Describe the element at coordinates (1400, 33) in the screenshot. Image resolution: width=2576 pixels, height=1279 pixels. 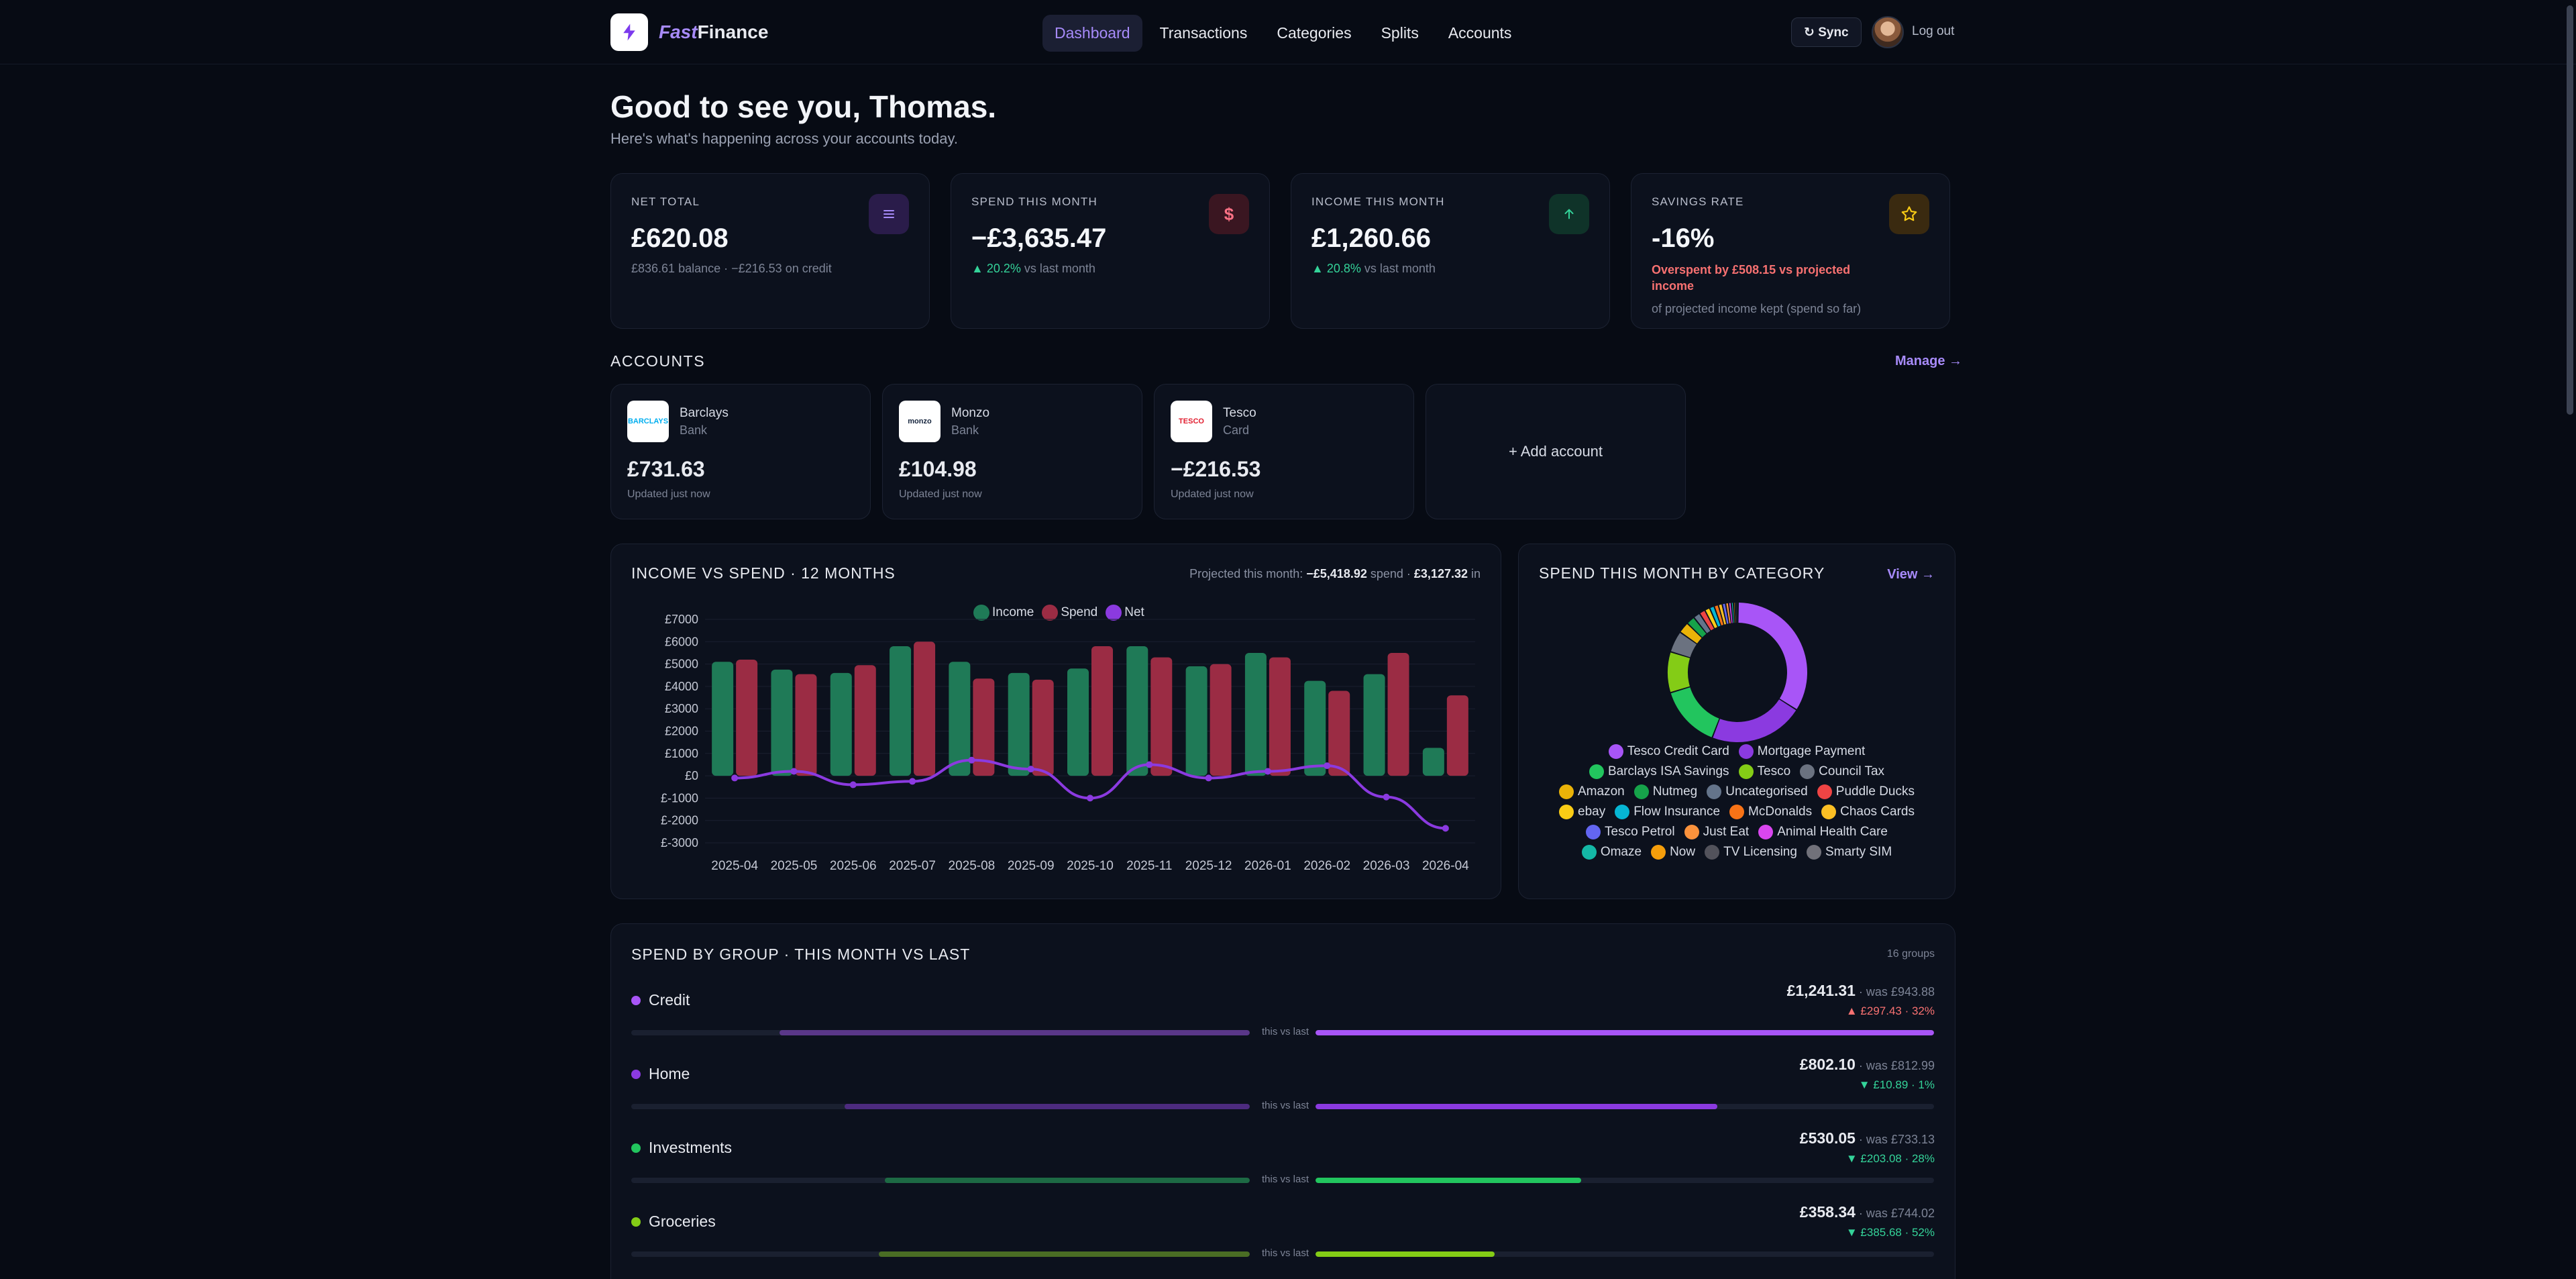
I see `nav-splits: Splits` at that location.